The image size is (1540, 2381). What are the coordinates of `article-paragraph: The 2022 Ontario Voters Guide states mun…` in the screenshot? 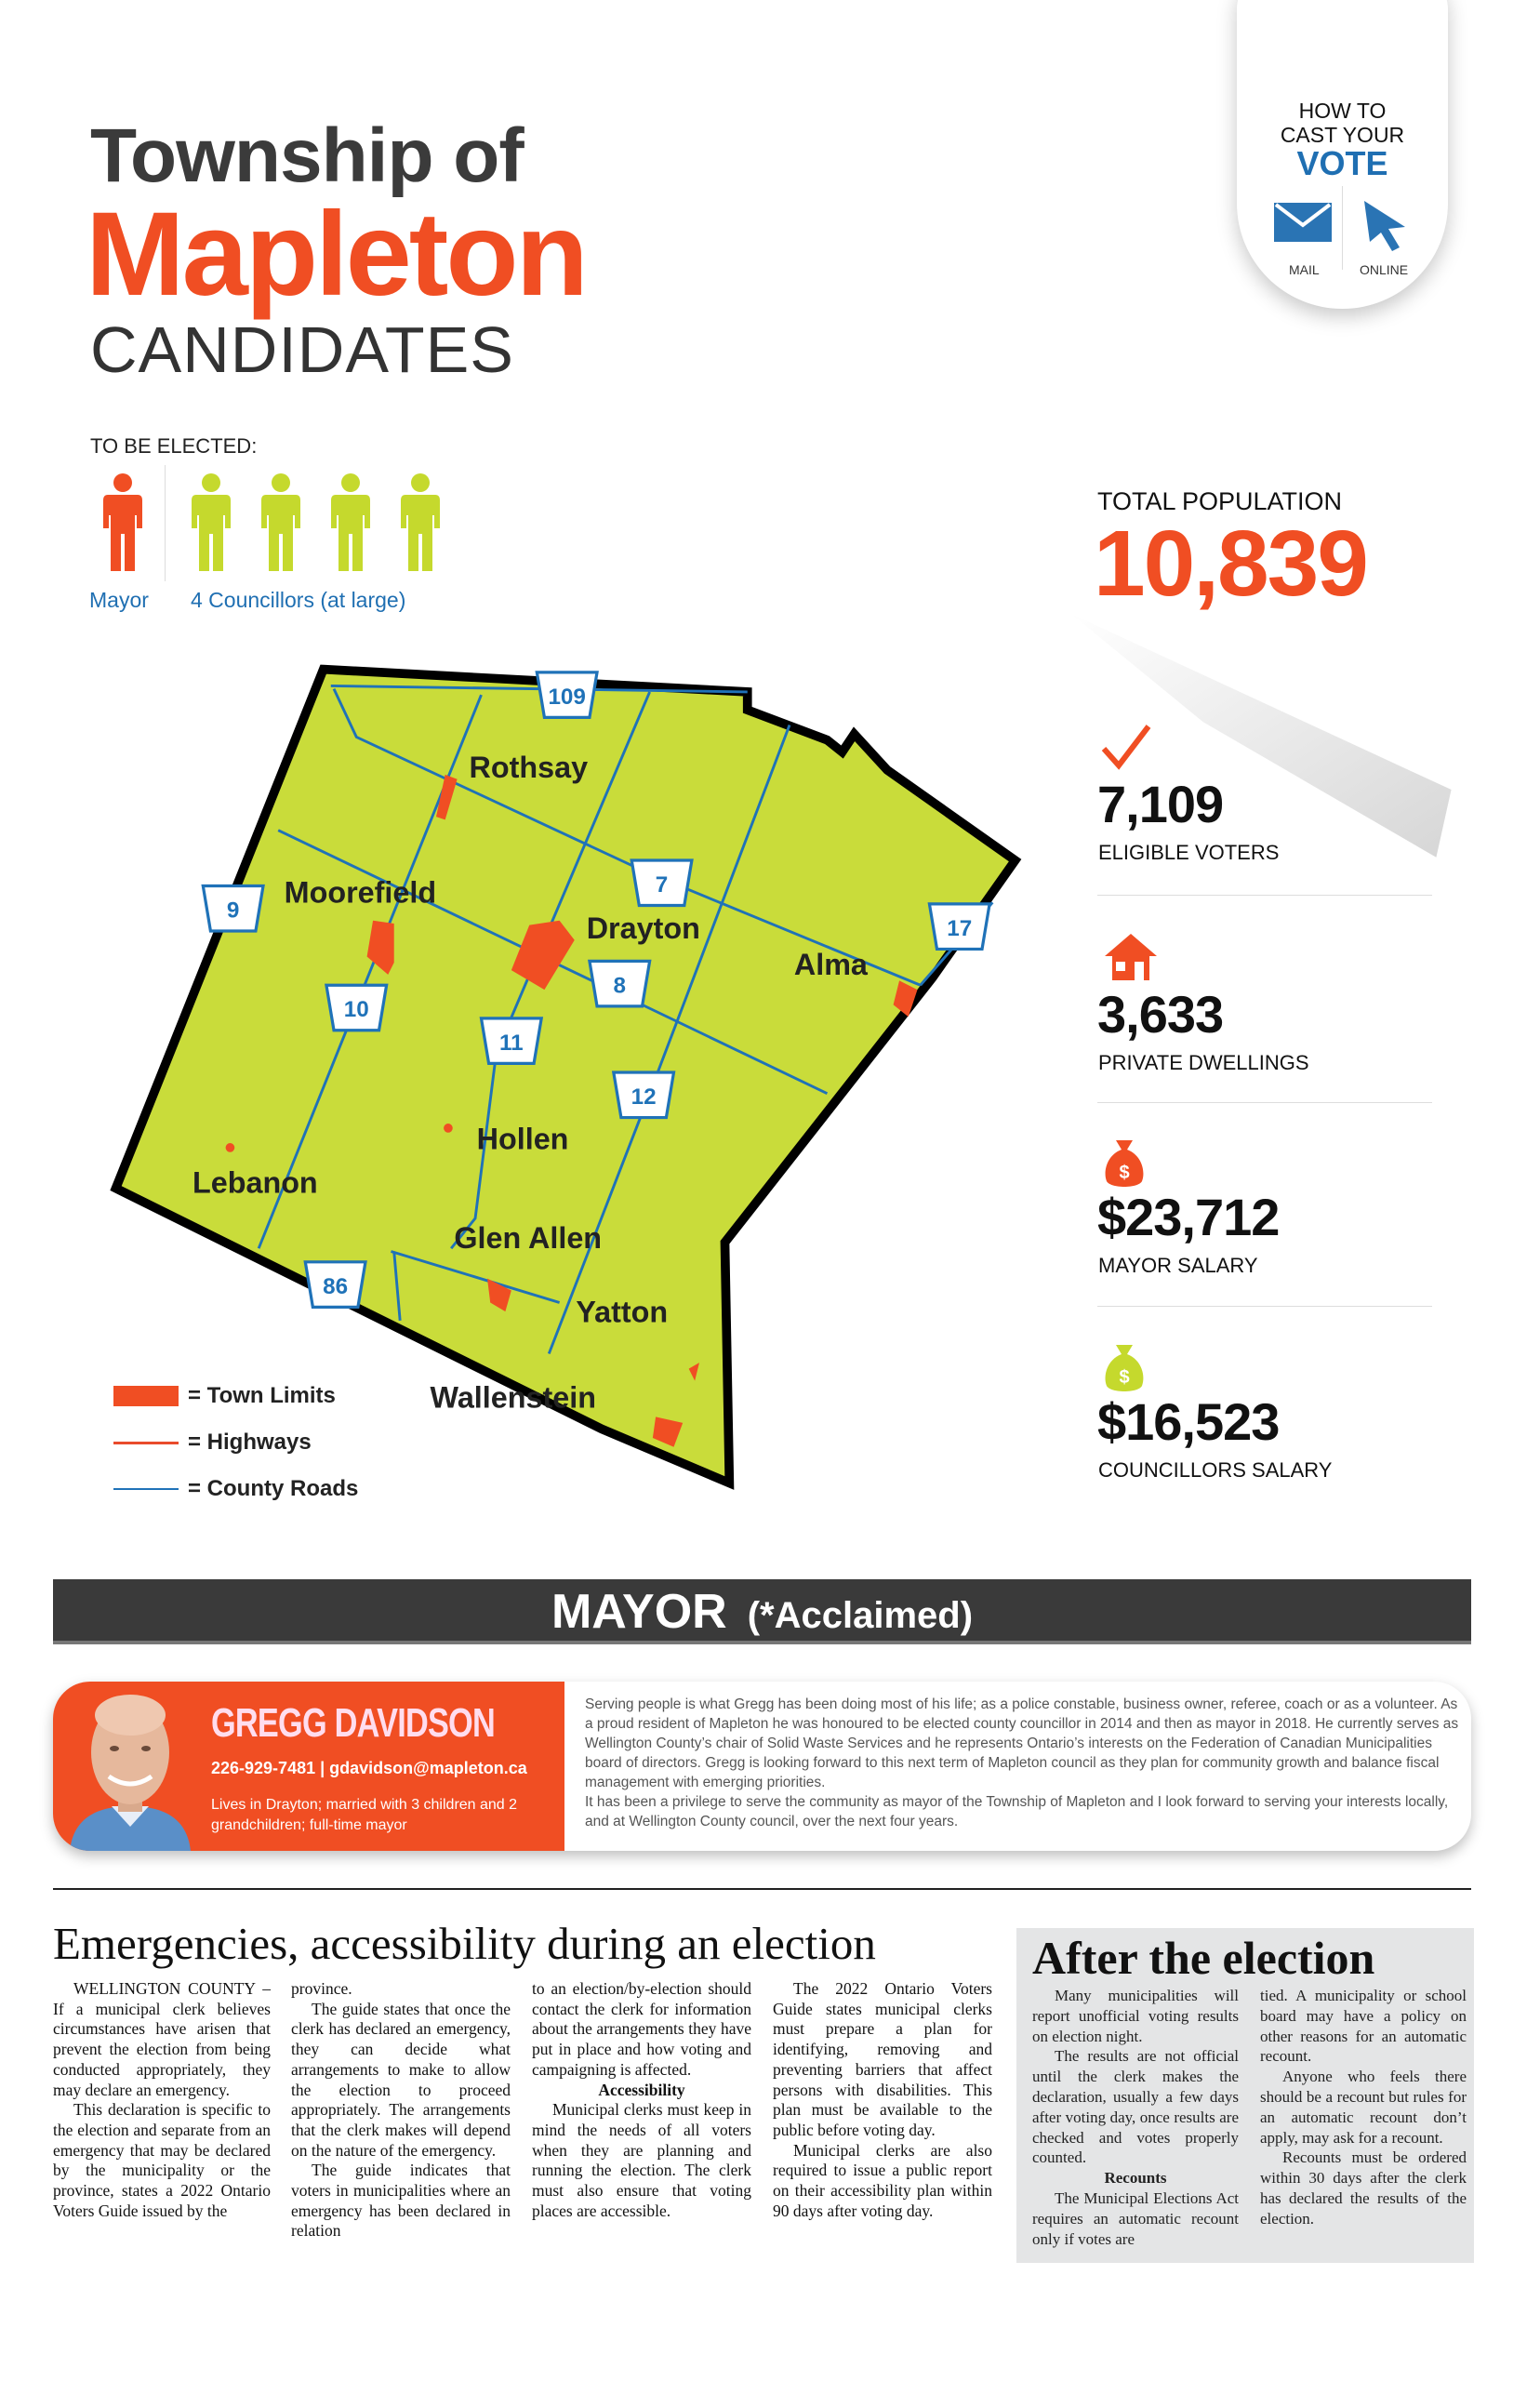 It's located at (882, 2059).